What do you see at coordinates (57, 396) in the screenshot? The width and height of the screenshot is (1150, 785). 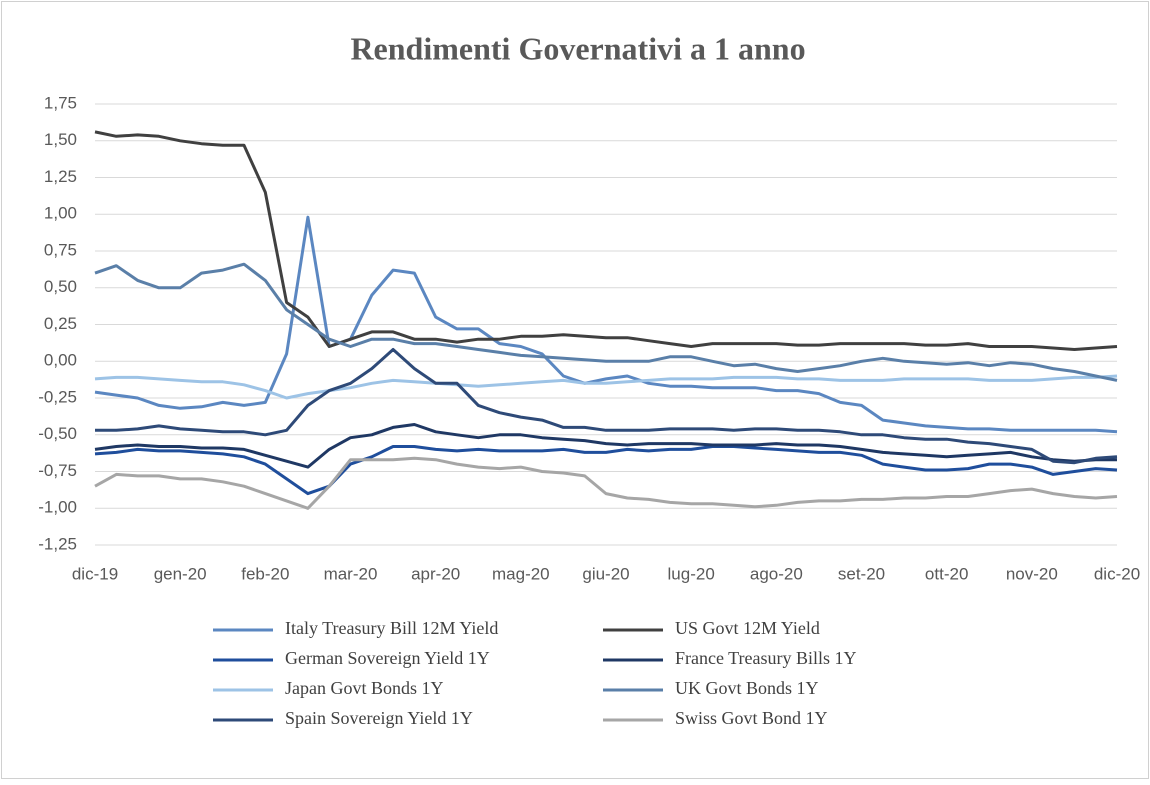 I see `y-tick-label: -0,25` at bounding box center [57, 396].